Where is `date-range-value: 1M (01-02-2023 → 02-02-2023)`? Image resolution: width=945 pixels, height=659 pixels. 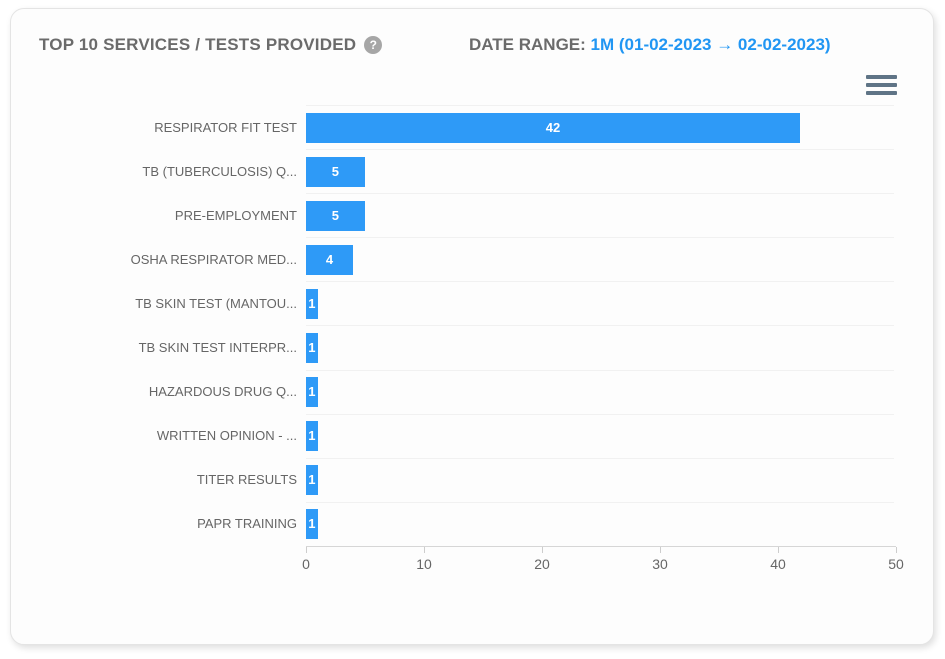
date-range-value: 1M (01-02-2023 → 02-02-2023) is located at coordinates (710, 44).